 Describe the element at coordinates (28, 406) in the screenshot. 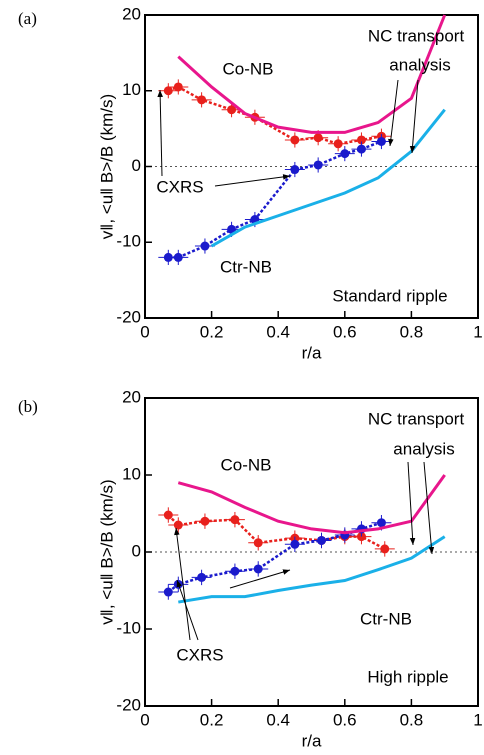

I see `panel-label: (b)` at that location.